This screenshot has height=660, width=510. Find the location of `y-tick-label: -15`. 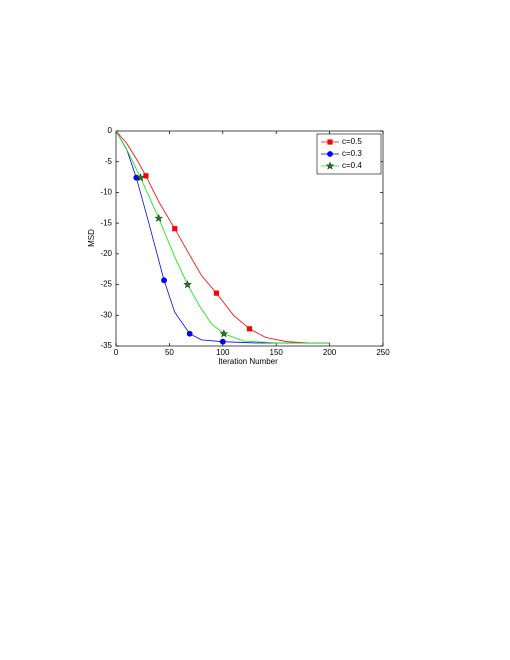

y-tick-label: -15 is located at coordinates (106, 222).